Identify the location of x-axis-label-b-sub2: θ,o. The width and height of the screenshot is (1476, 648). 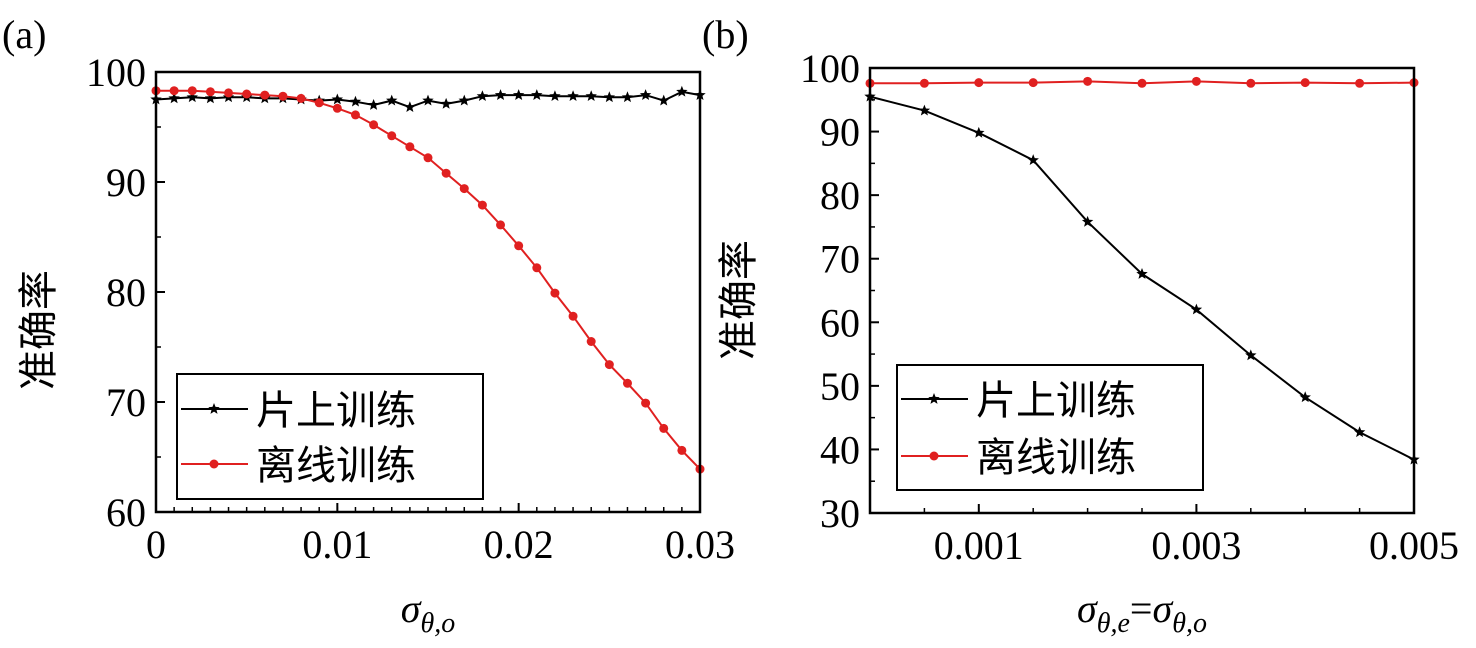
(1189, 623).